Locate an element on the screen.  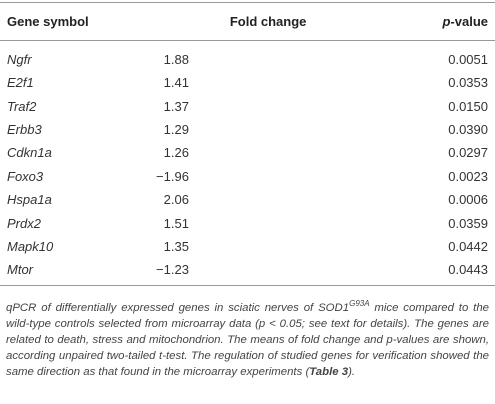
table-cell: 0.0442 is located at coordinates (468, 246).